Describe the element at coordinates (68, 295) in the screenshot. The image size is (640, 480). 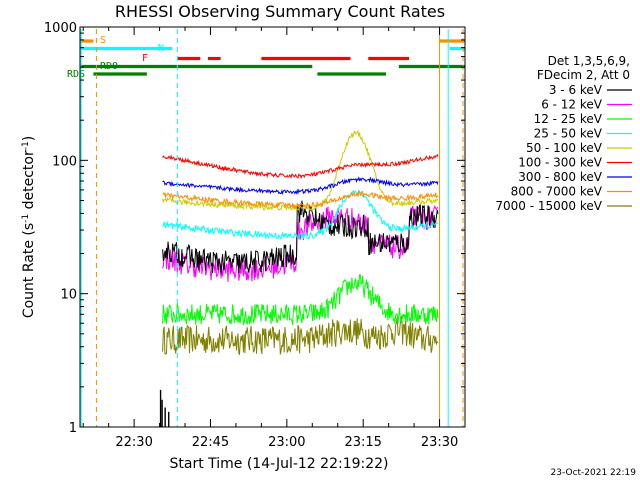
I see `y-tick-label: 10` at that location.